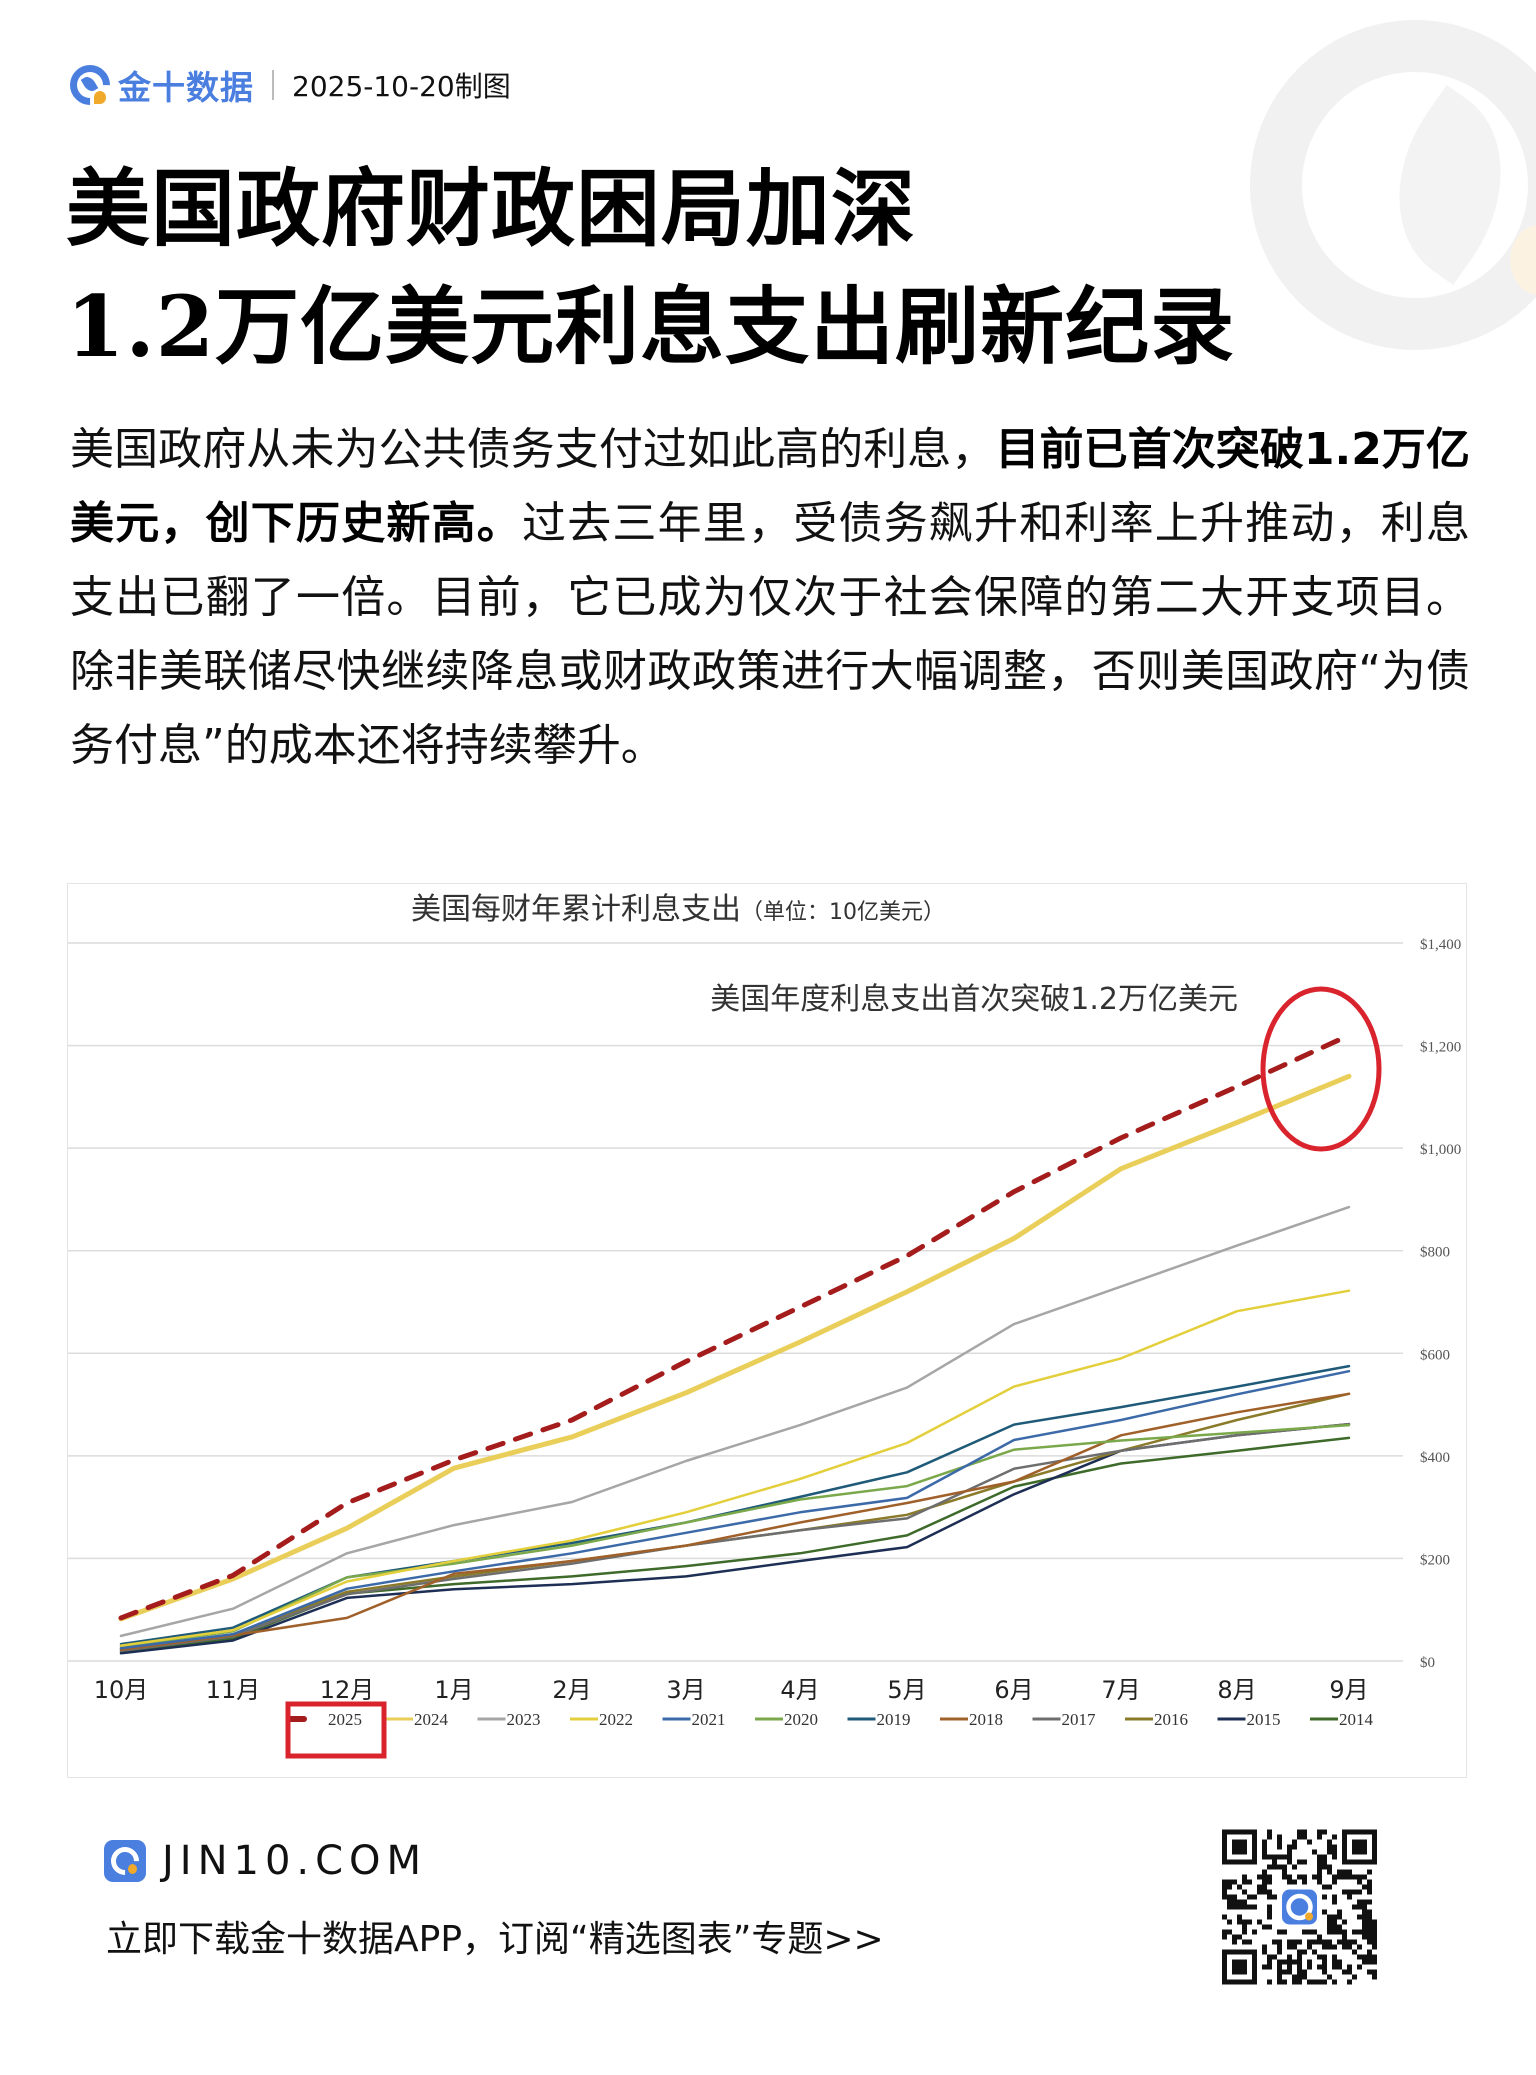  I want to click on legend-label: 2022, so click(616, 1719).